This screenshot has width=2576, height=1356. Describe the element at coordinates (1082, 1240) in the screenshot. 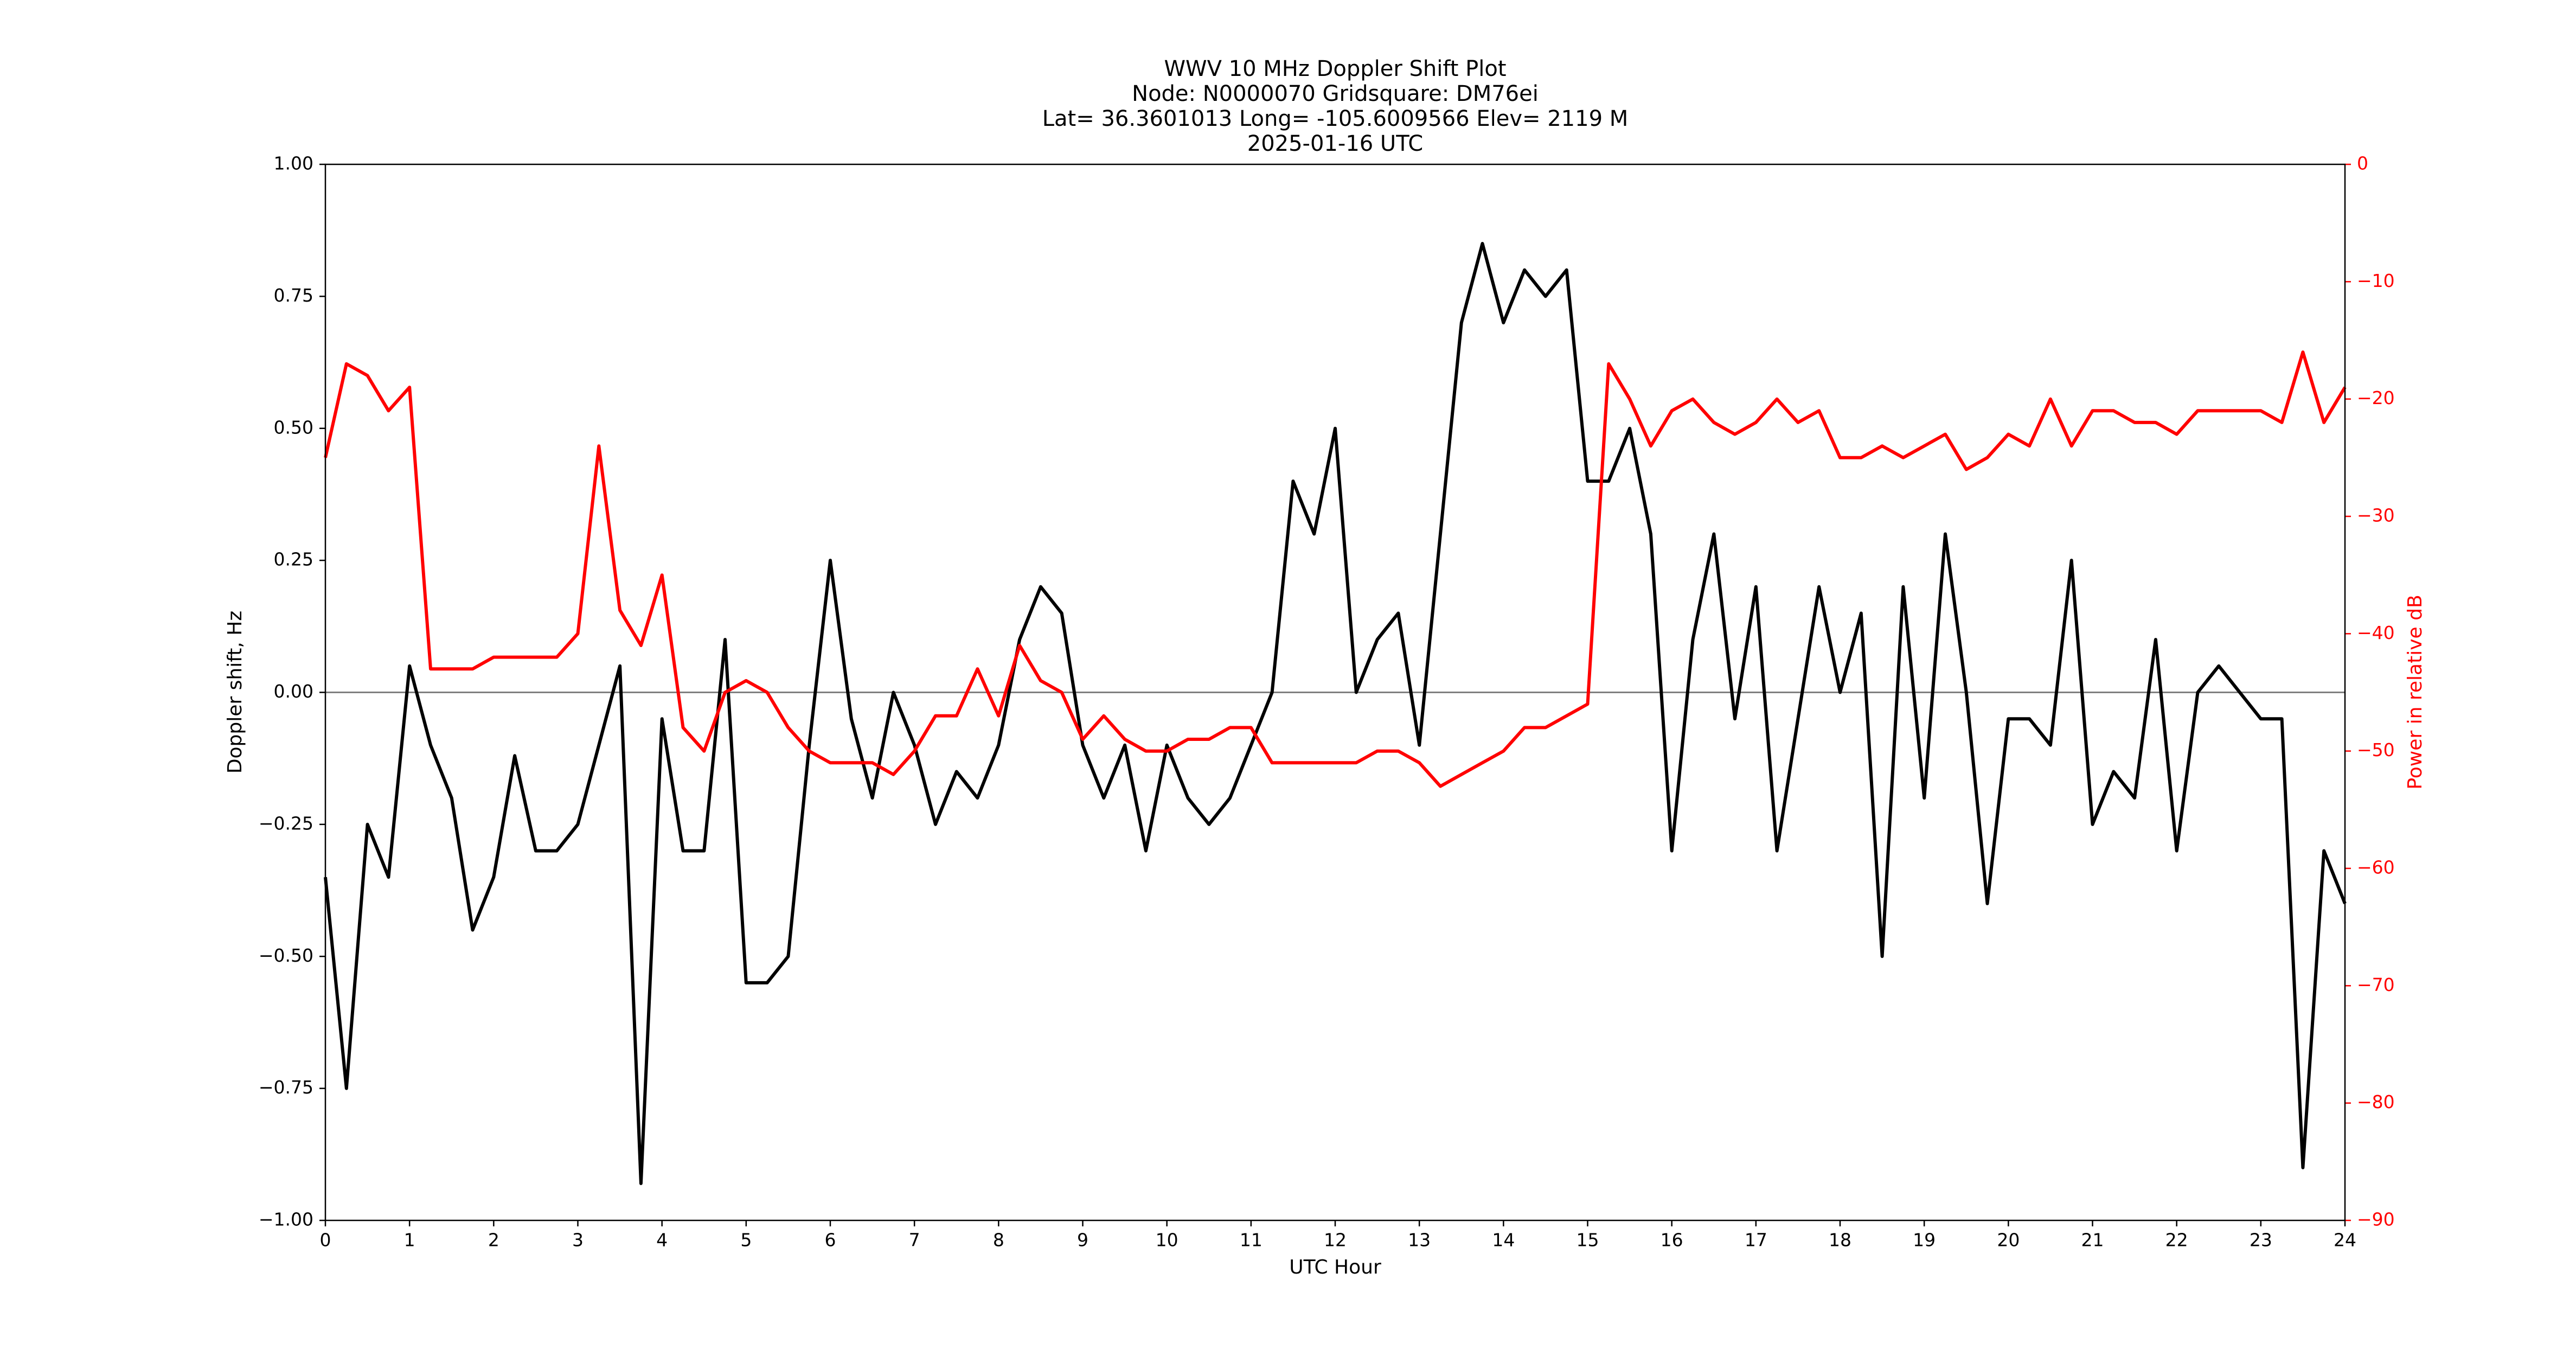

I see `x-tick-label: 9` at that location.